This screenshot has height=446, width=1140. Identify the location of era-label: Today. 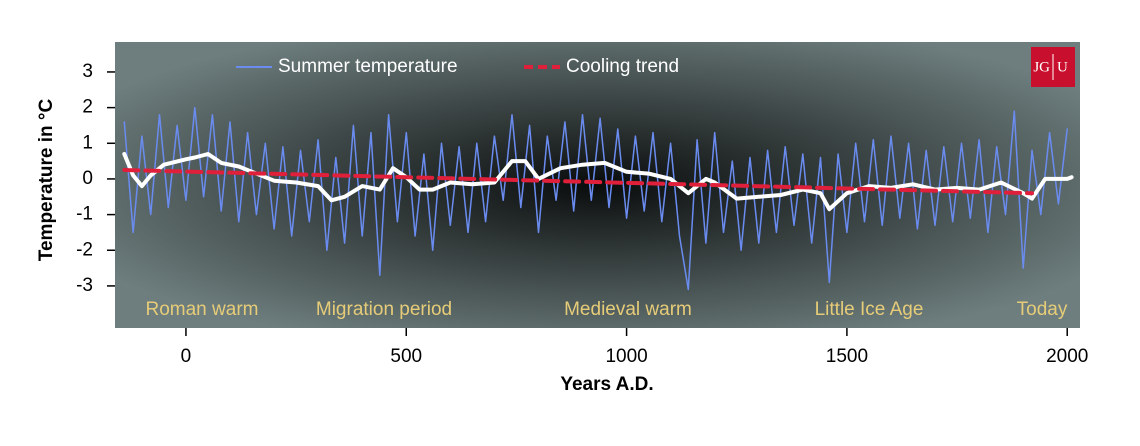
(1042, 309).